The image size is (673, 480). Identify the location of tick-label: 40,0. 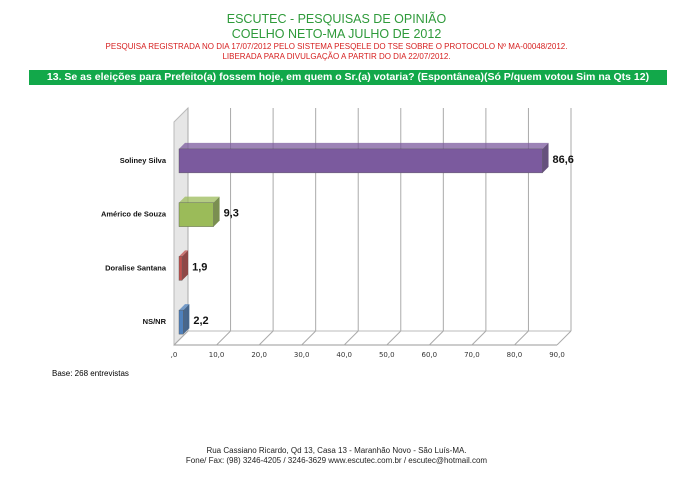
(344, 355).